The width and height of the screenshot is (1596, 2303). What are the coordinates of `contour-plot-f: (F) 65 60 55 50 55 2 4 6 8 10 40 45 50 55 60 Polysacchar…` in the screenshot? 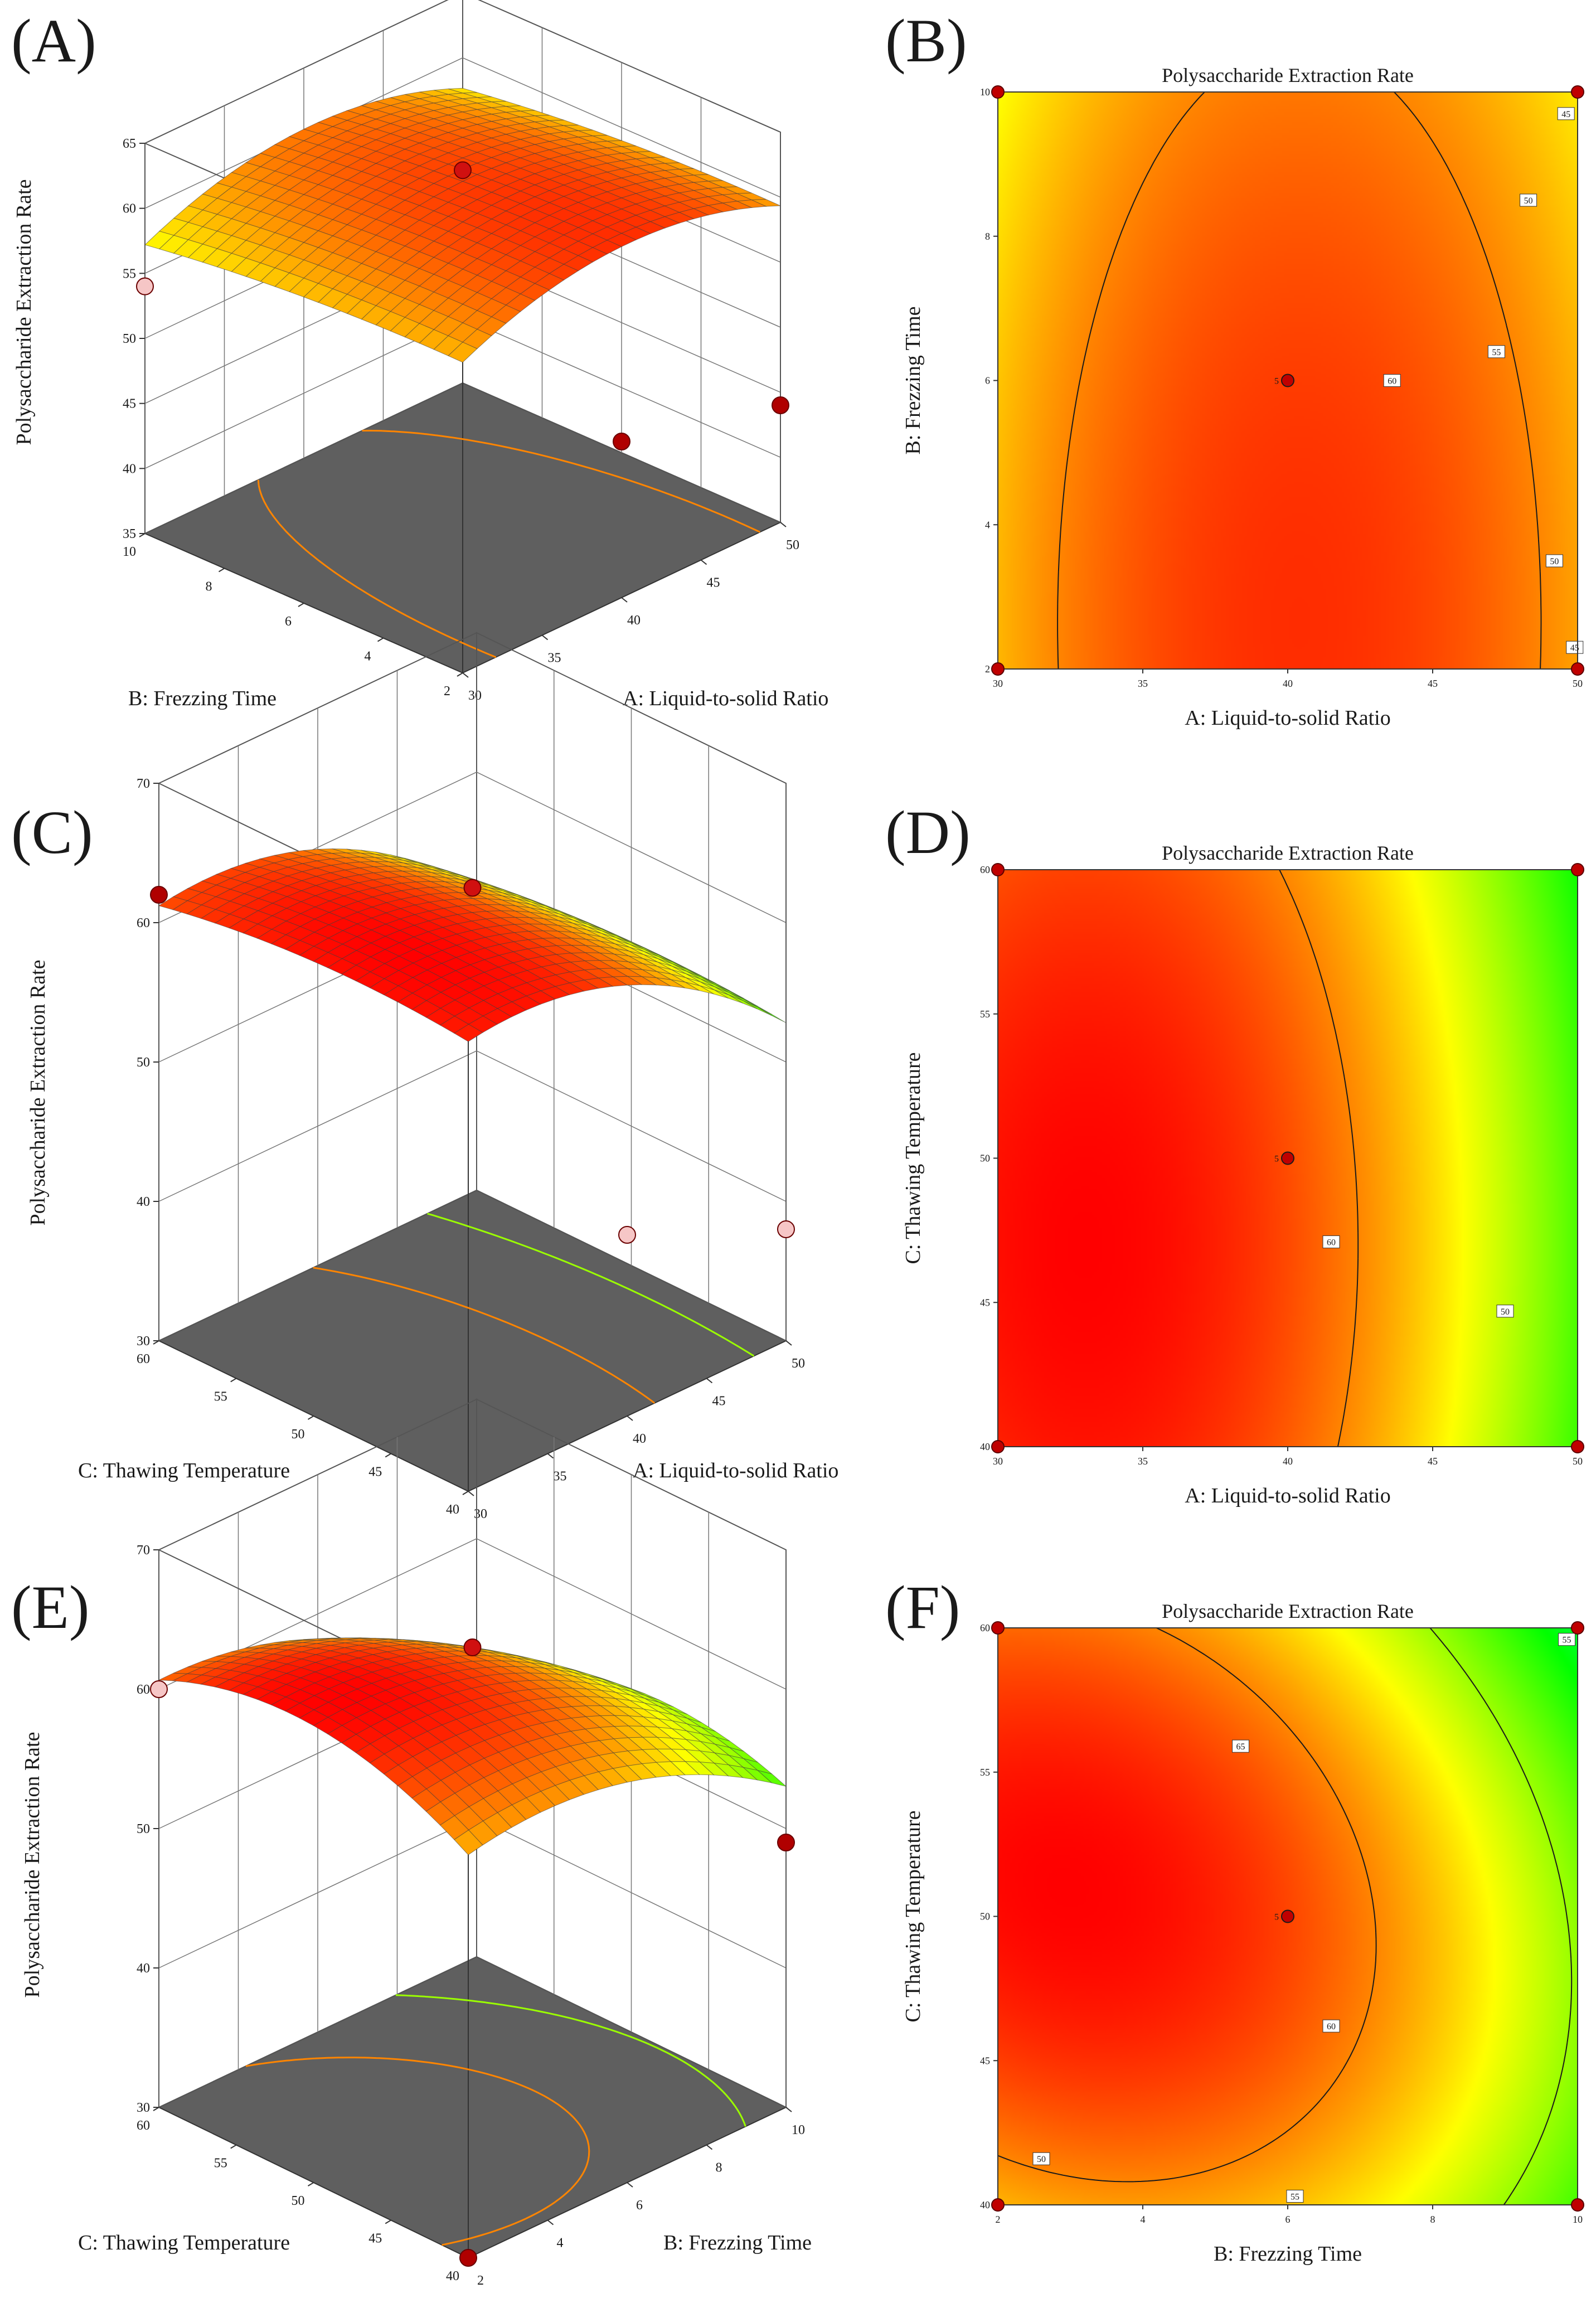 It's located at (1234, 1919).